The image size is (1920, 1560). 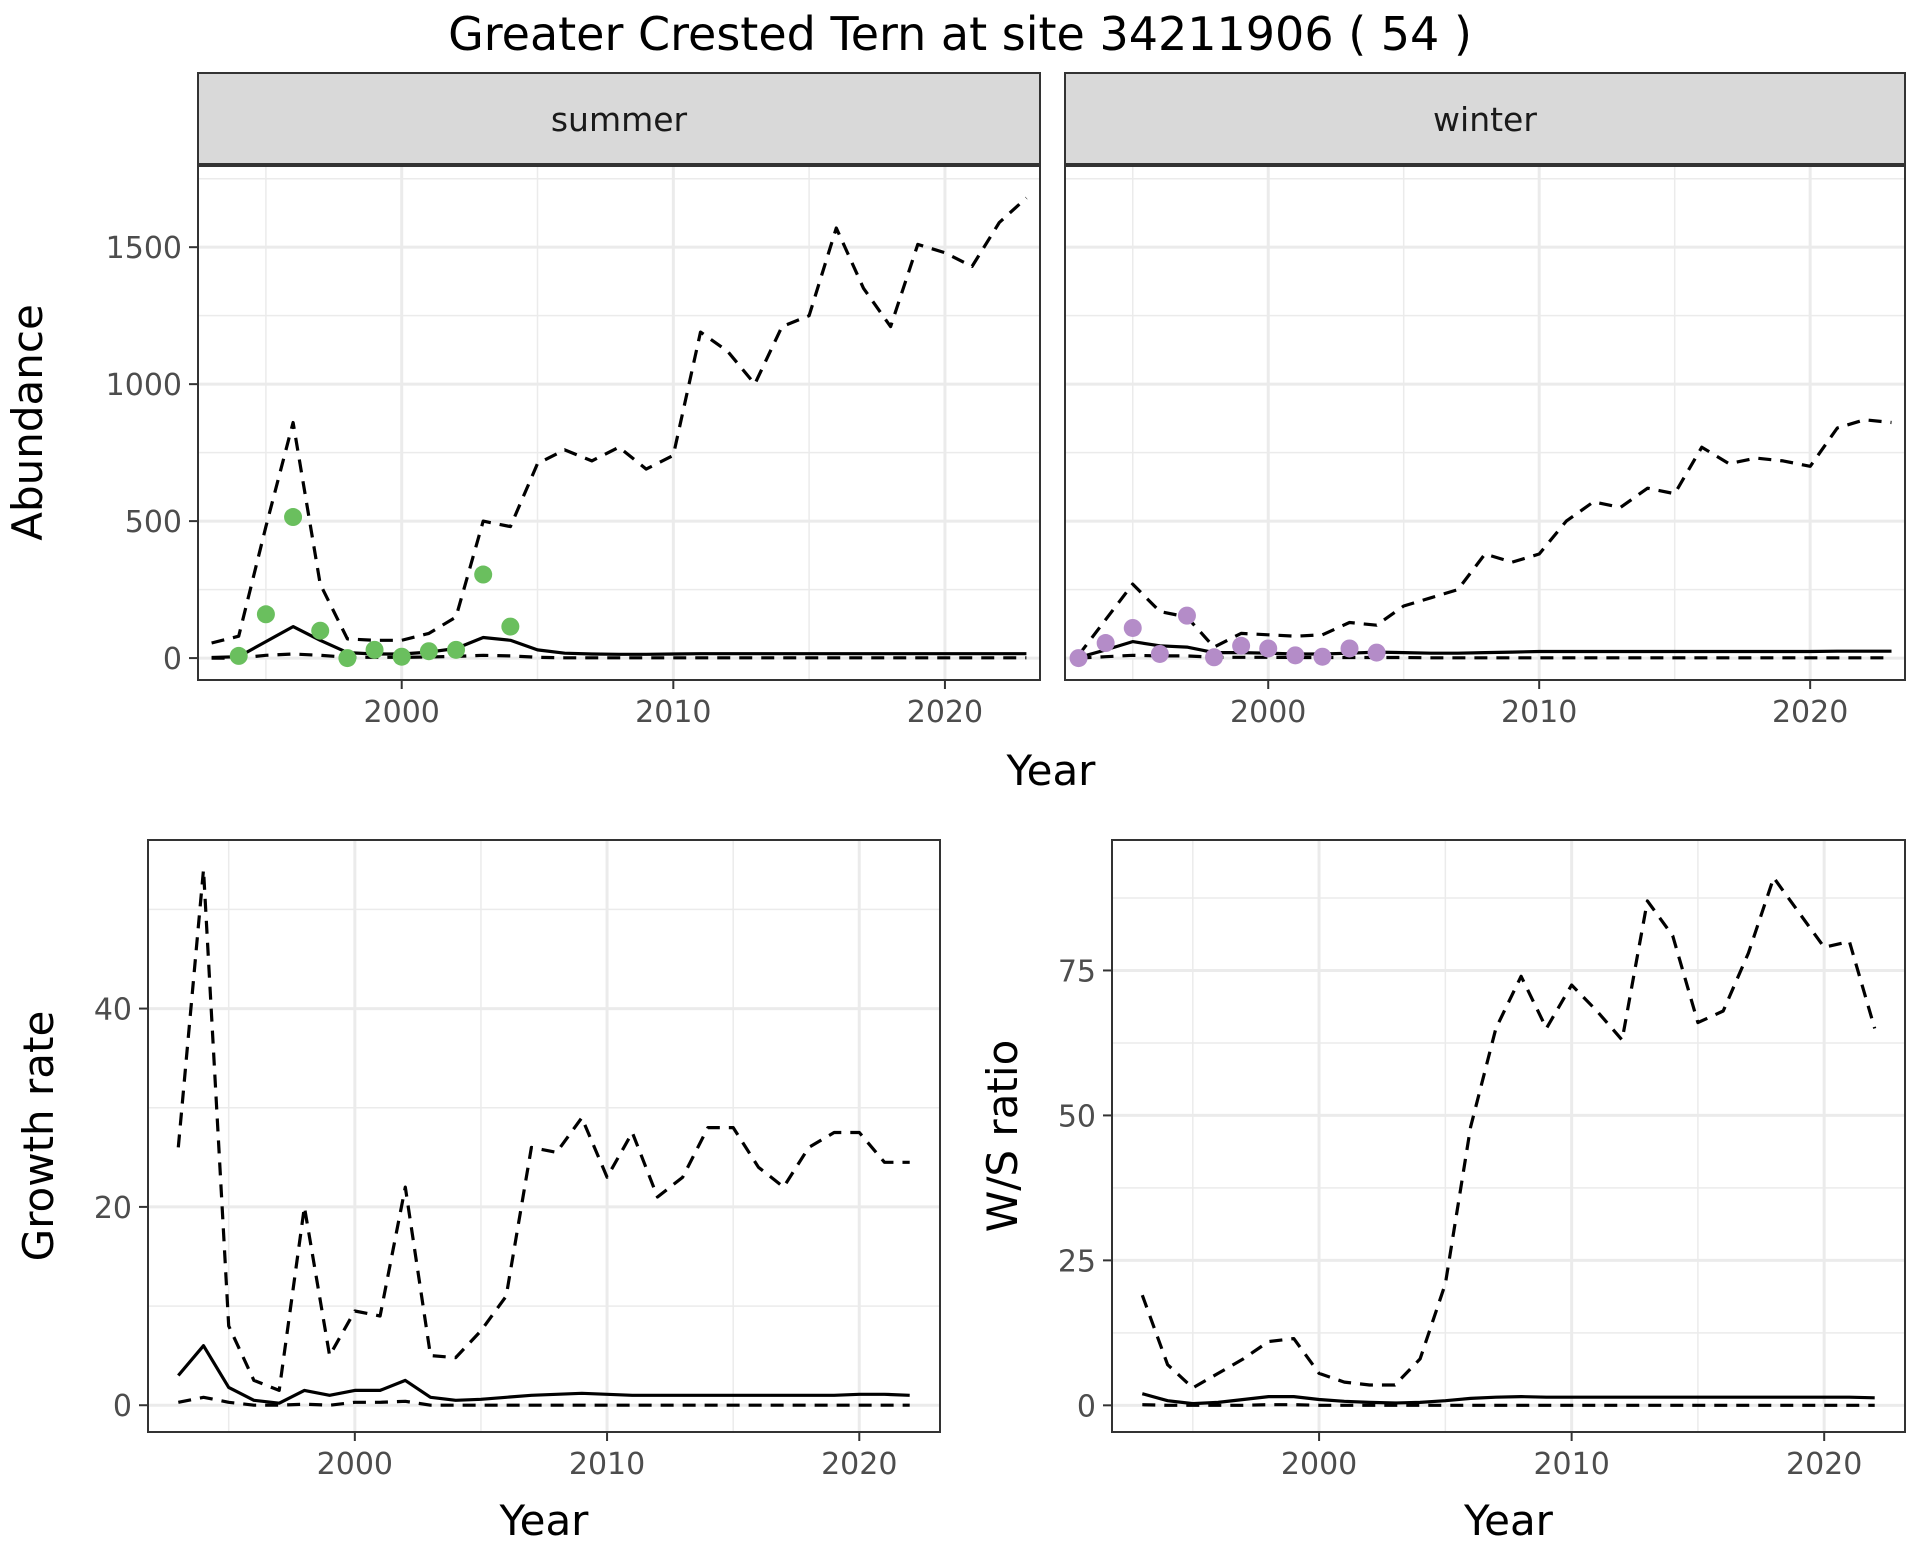 I want to click on facet-label: winter, so click(x=1485, y=119).